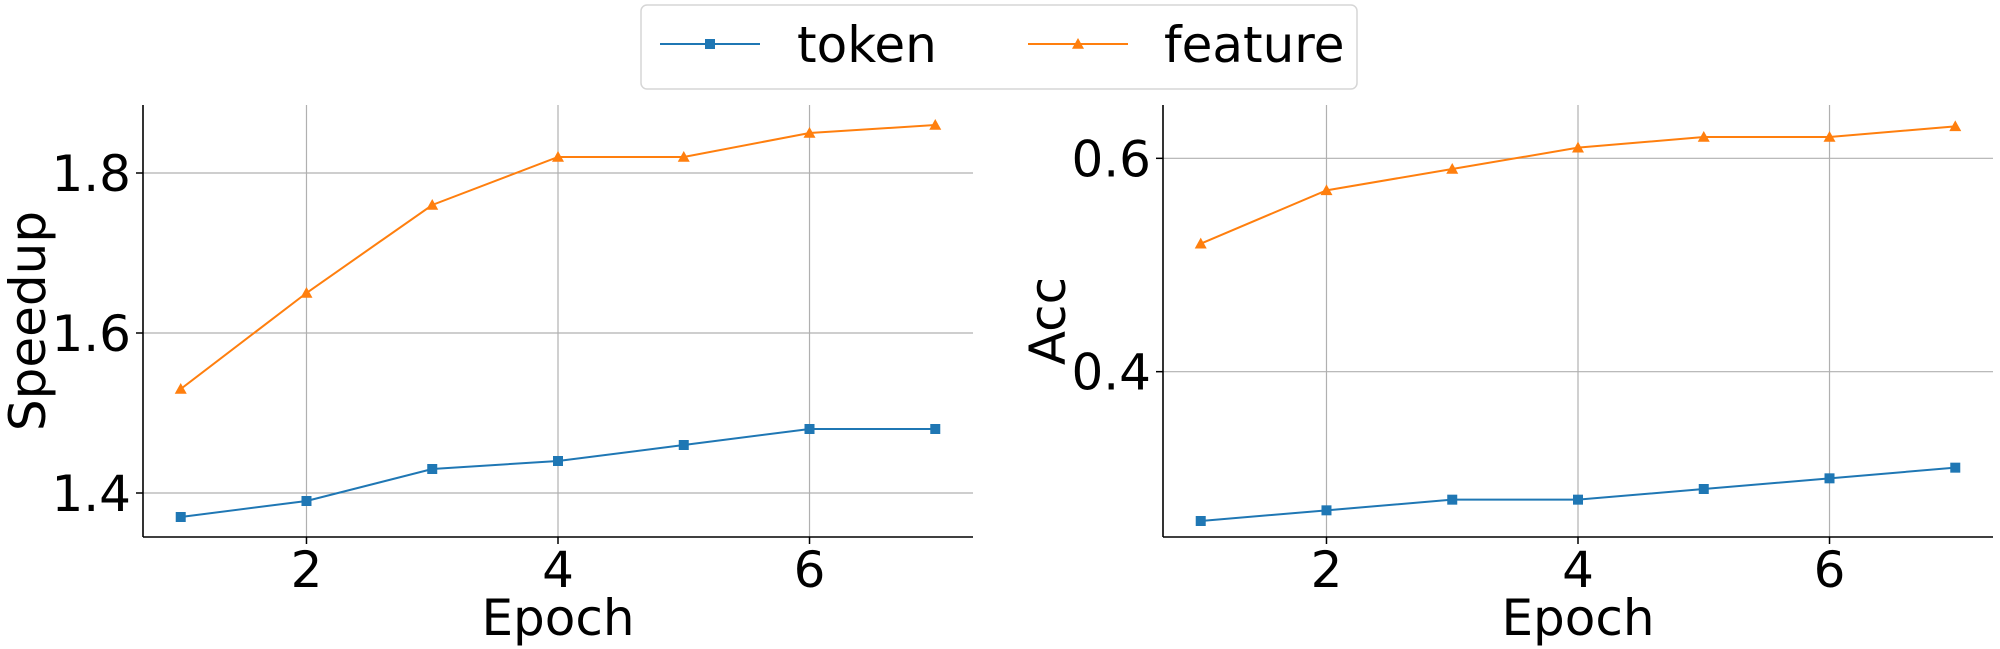 Image resolution: width=2000 pixels, height=649 pixels. What do you see at coordinates (1078, 43) in the screenshot?
I see `legend-marker-feature` at bounding box center [1078, 43].